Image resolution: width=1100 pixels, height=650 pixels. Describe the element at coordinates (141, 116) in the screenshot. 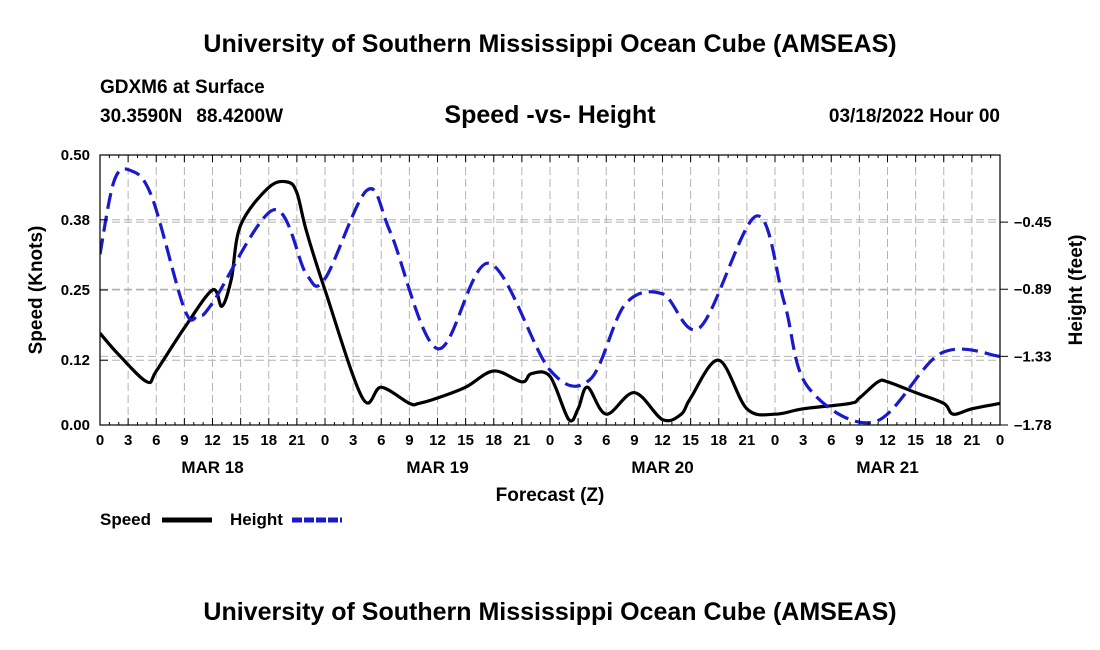

I see `latitude: 30.3590N` at that location.